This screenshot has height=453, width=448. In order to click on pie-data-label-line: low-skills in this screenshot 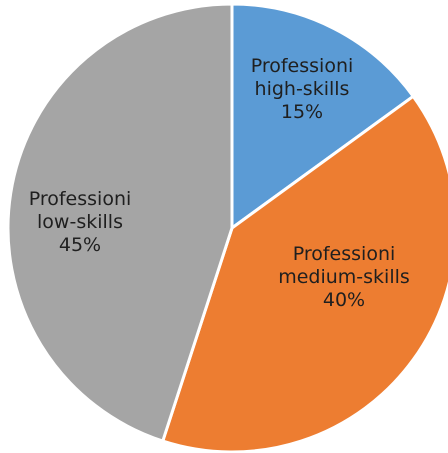, I will do `click(80, 222)`.